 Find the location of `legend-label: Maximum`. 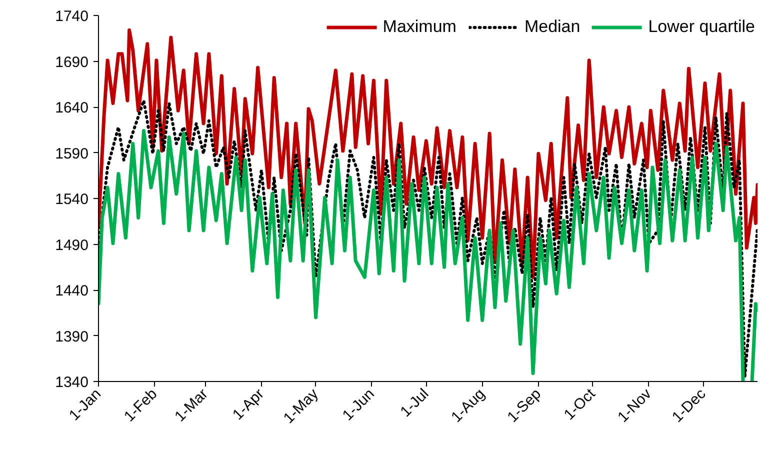

legend-label: Maximum is located at coordinates (419, 27).